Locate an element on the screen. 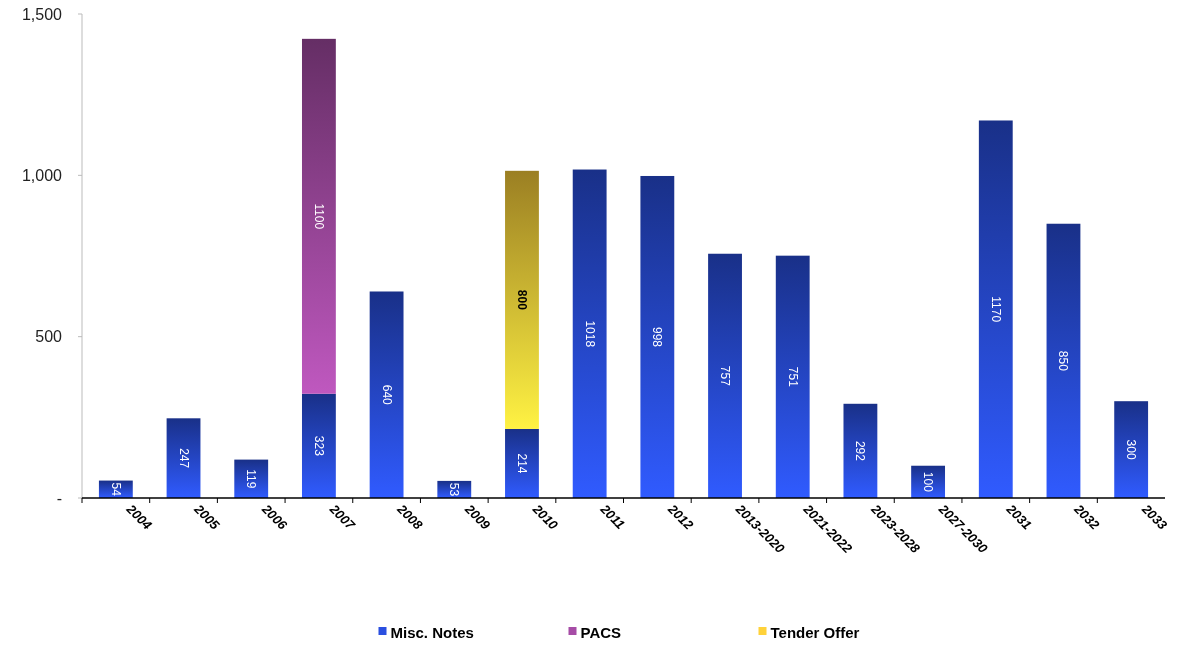 The image size is (1182, 649). data-label: 800 is located at coordinates (521, 300).